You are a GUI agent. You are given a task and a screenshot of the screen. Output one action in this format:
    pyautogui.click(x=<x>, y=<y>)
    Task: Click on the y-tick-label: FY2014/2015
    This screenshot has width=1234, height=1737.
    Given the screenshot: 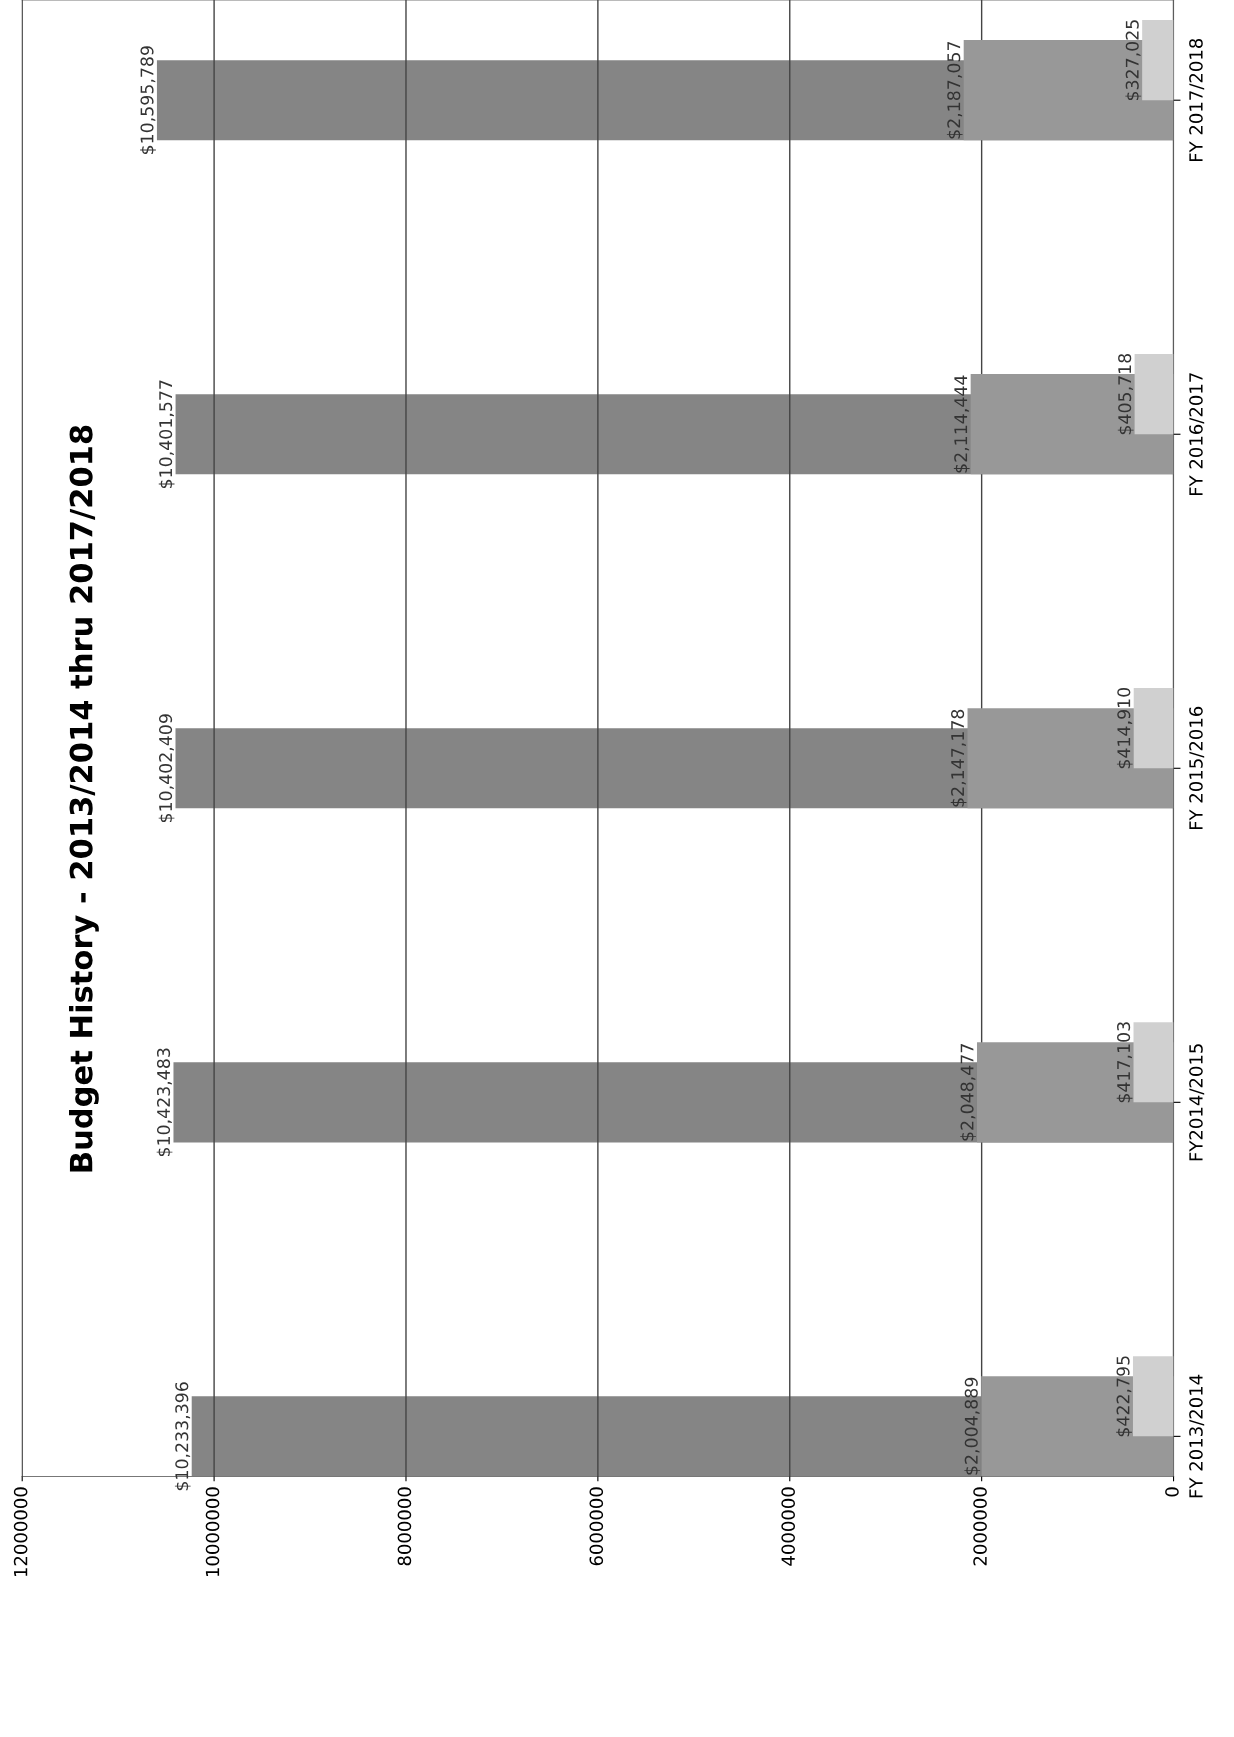 What is the action you would take?
    pyautogui.click(x=1197, y=1102)
    